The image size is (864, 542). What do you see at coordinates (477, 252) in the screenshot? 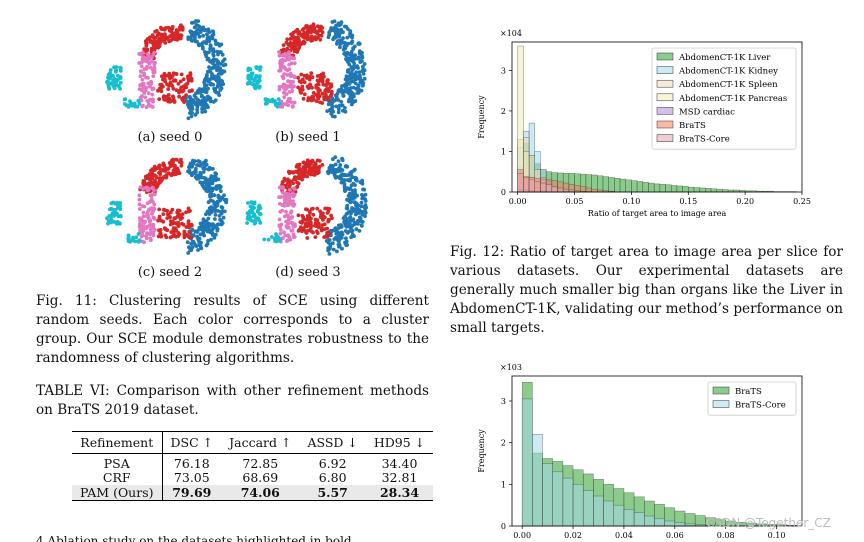
I see `fig12-caption-label: Fig. 12:` at bounding box center [477, 252].